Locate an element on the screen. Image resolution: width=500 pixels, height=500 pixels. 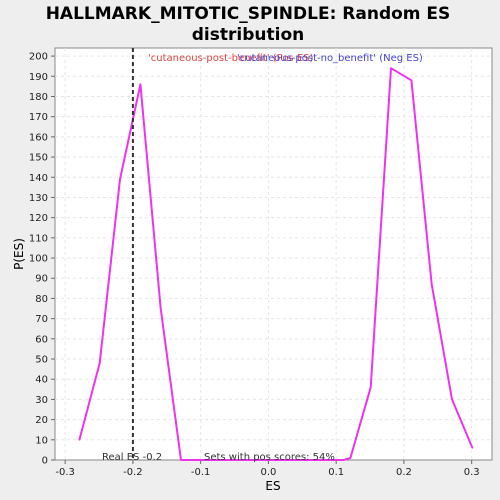
y-tick-label: 110 is located at coordinates (38, 238).